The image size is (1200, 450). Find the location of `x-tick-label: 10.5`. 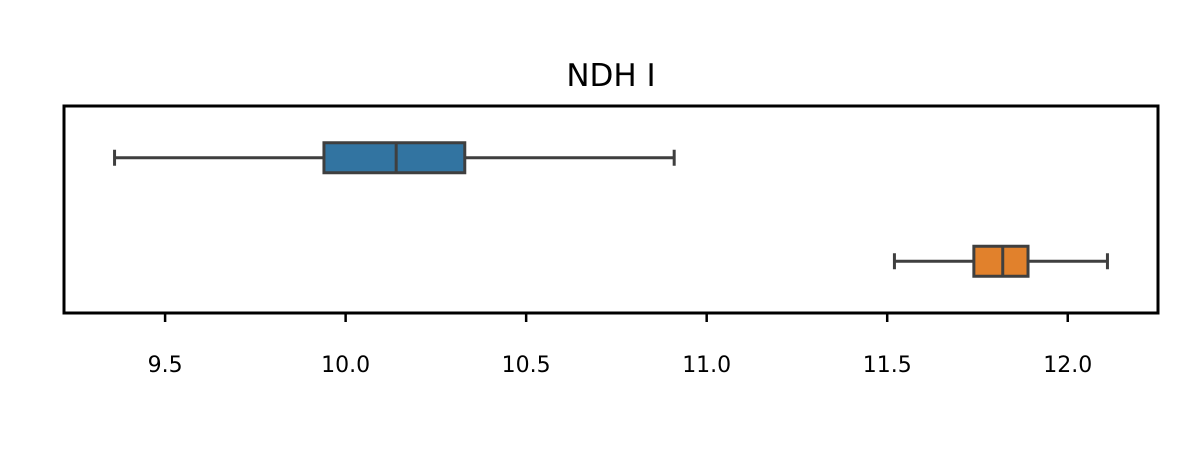

x-tick-label: 10.5 is located at coordinates (526, 365).